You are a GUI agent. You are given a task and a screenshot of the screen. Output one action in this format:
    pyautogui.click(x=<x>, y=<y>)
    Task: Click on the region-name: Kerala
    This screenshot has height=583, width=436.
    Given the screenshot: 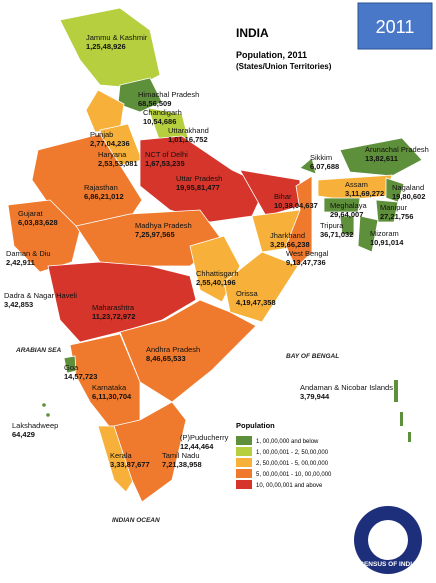 What is the action you would take?
    pyautogui.click(x=121, y=455)
    